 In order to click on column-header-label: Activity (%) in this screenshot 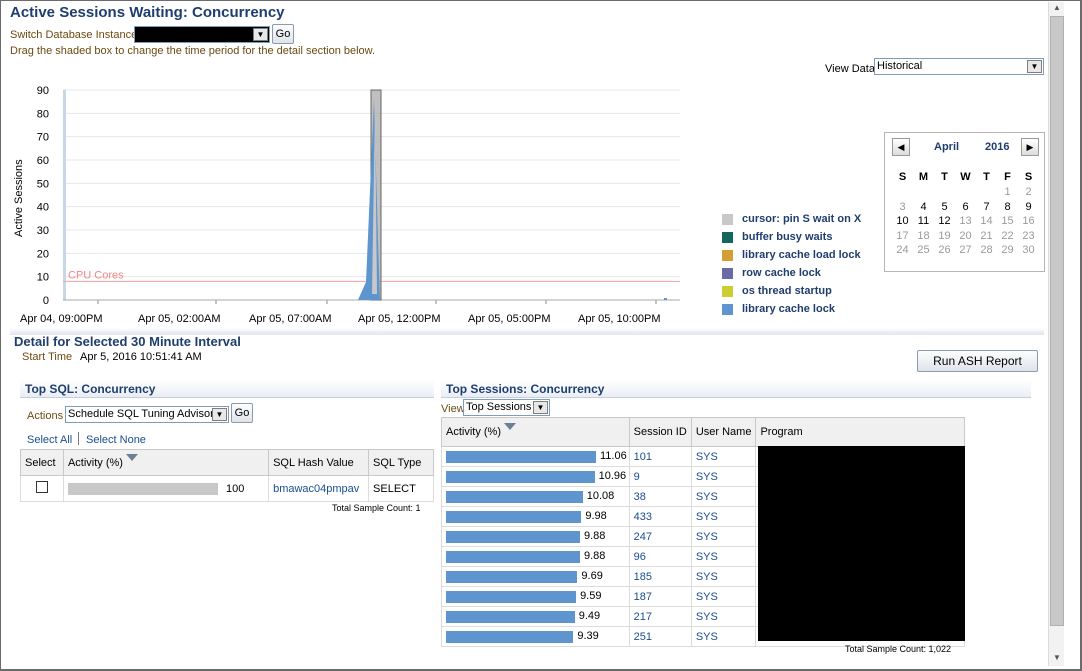, I will do `click(95, 462)`.